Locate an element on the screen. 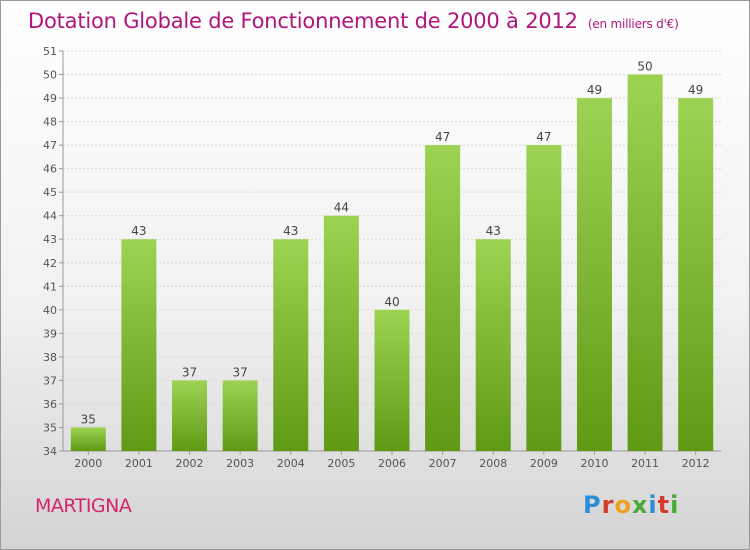  x-tick-label: 2008 is located at coordinates (493, 463).